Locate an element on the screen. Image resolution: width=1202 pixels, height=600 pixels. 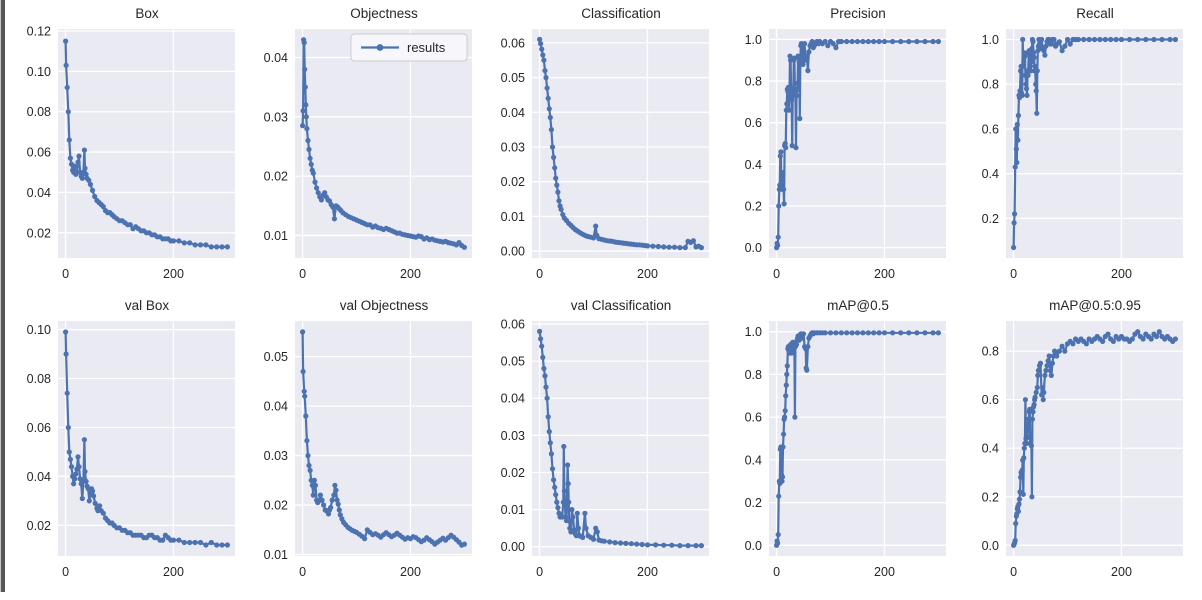
legend: results is located at coordinates (409, 47).